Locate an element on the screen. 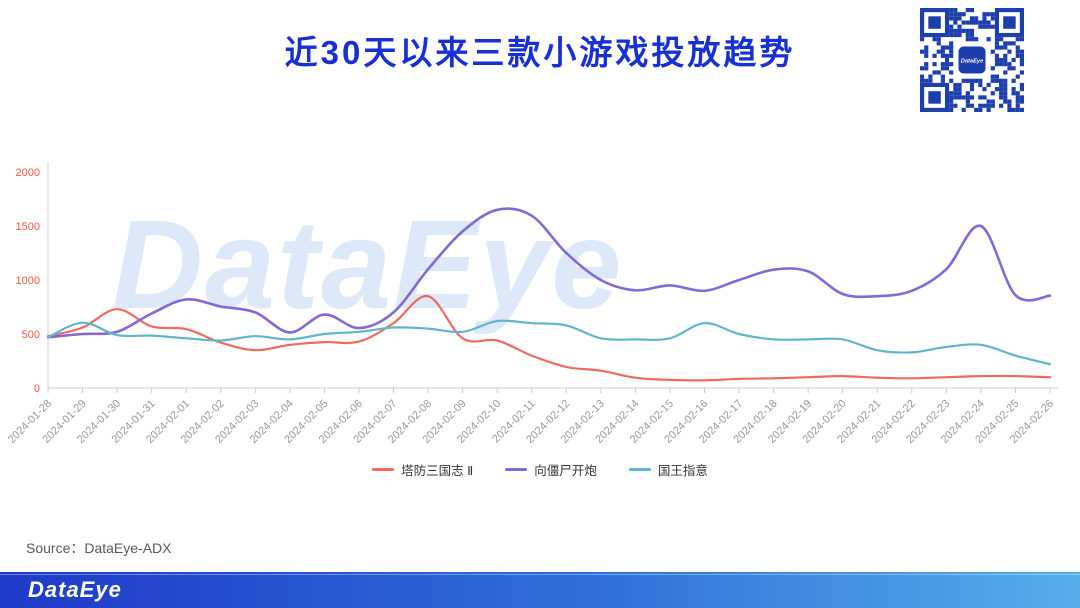 The height and width of the screenshot is (608, 1080). y-axis-label: 500 is located at coordinates (31, 335).